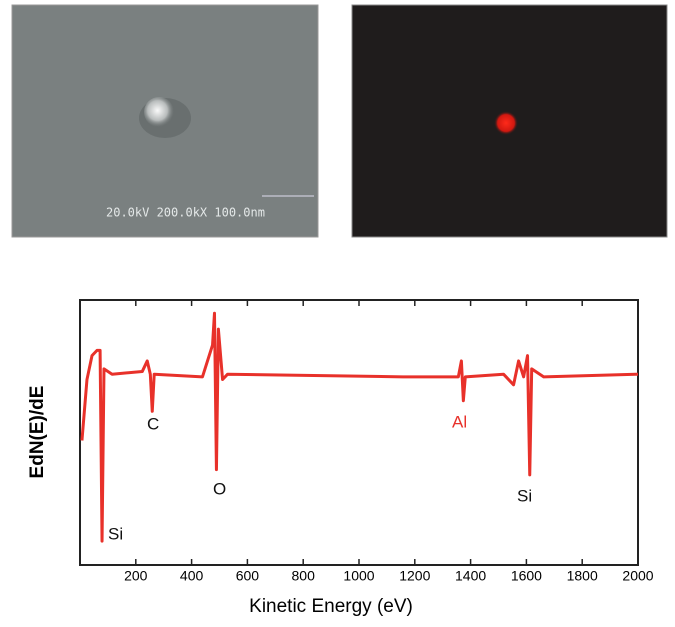 Image resolution: width=675 pixels, height=627 pixels. What do you see at coordinates (470, 576) in the screenshot?
I see `x-tick-label: 1400` at bounding box center [470, 576].